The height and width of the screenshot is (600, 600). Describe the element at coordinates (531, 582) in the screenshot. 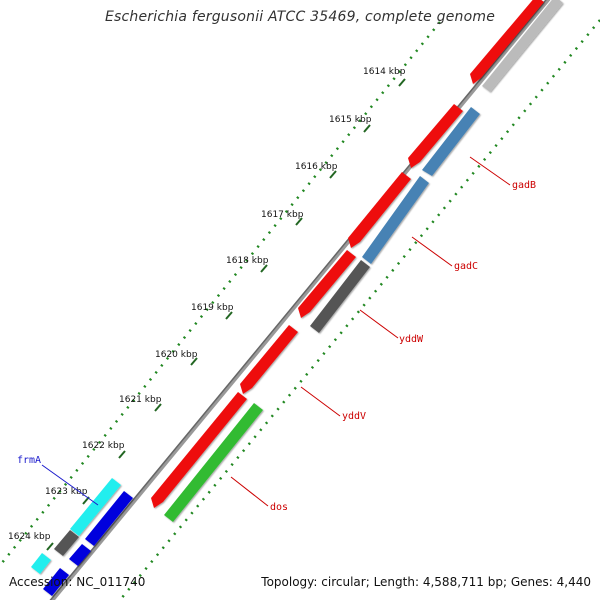

I see `genes-label: Genes:` at that location.